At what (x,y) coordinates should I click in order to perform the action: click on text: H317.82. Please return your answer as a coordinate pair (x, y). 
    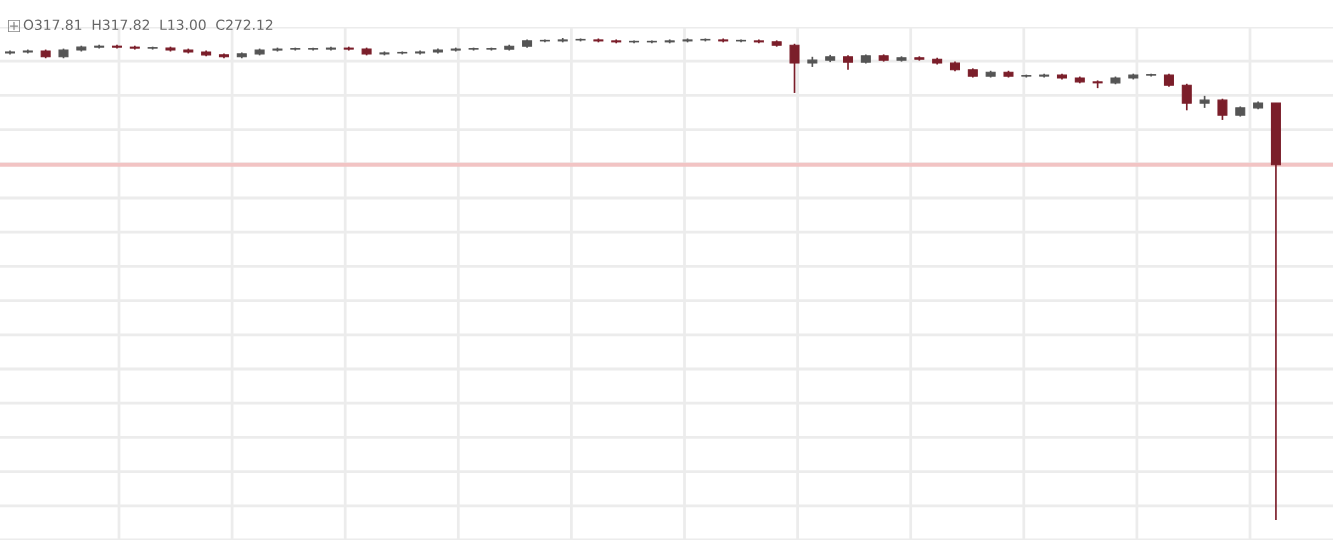
    Looking at the image, I should click on (121, 25).